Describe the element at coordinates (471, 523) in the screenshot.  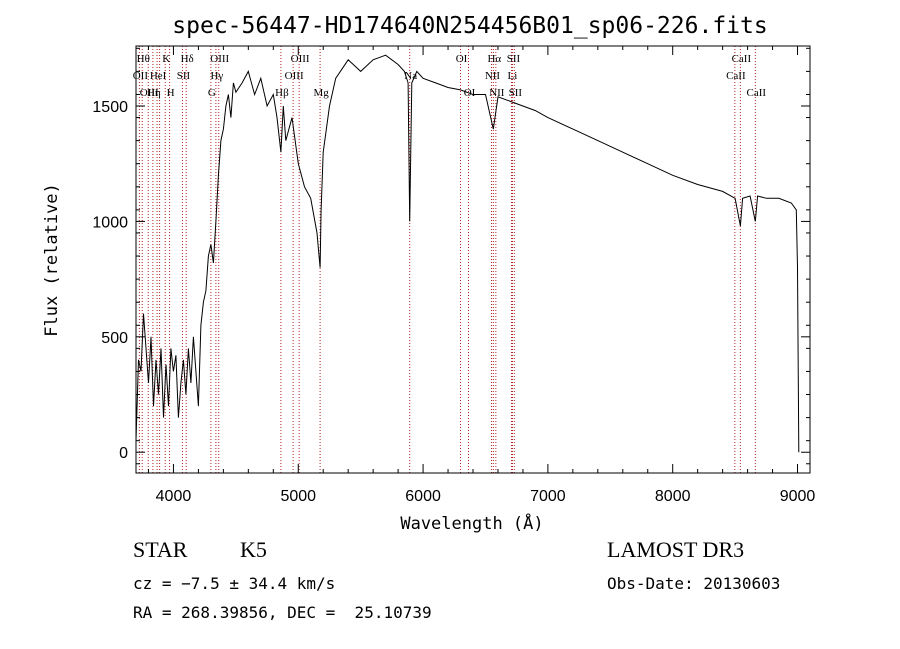
I see `x-axis-label: Wavelength (Å)` at that location.